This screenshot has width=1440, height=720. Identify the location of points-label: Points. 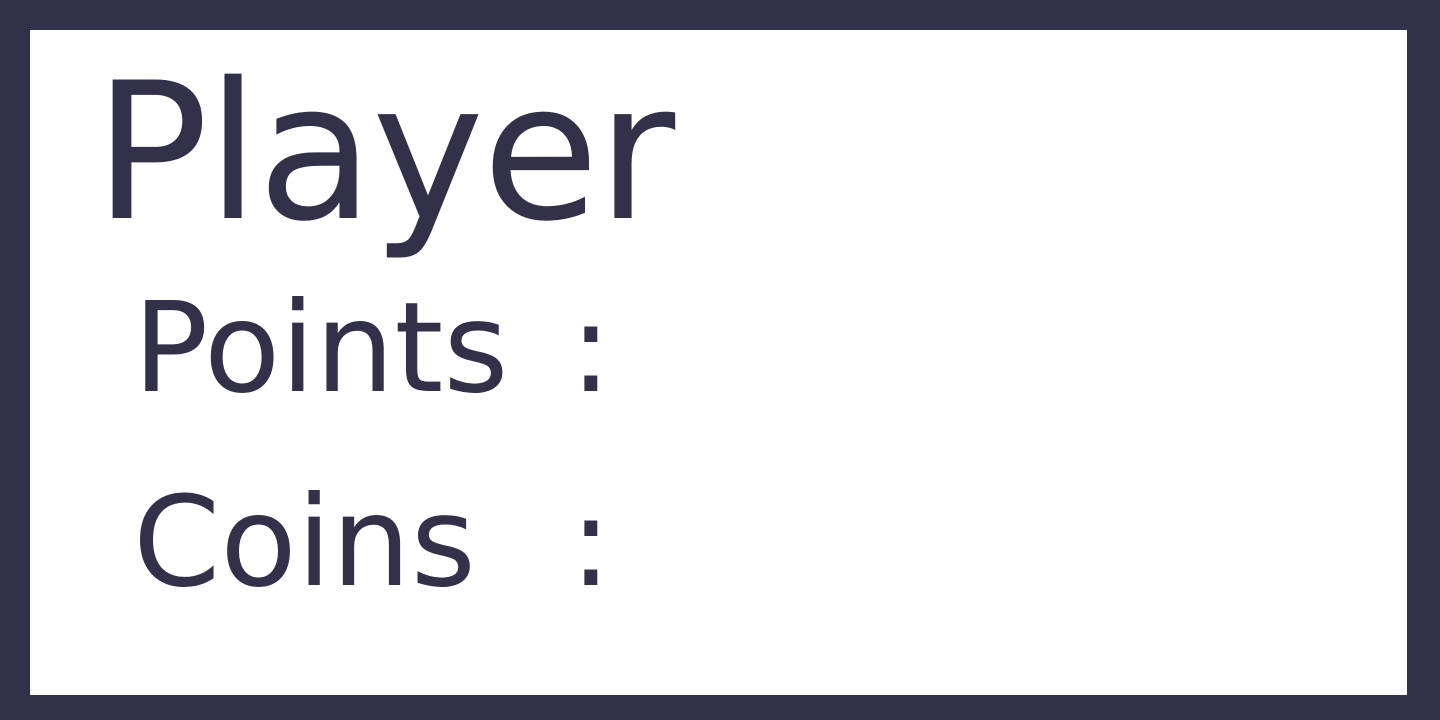
(321, 348).